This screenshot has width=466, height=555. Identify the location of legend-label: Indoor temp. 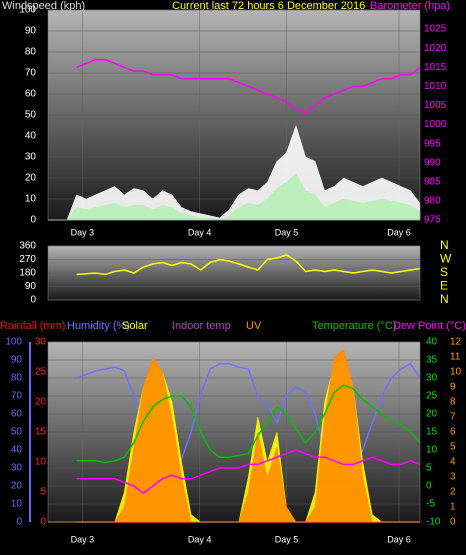
(201, 326).